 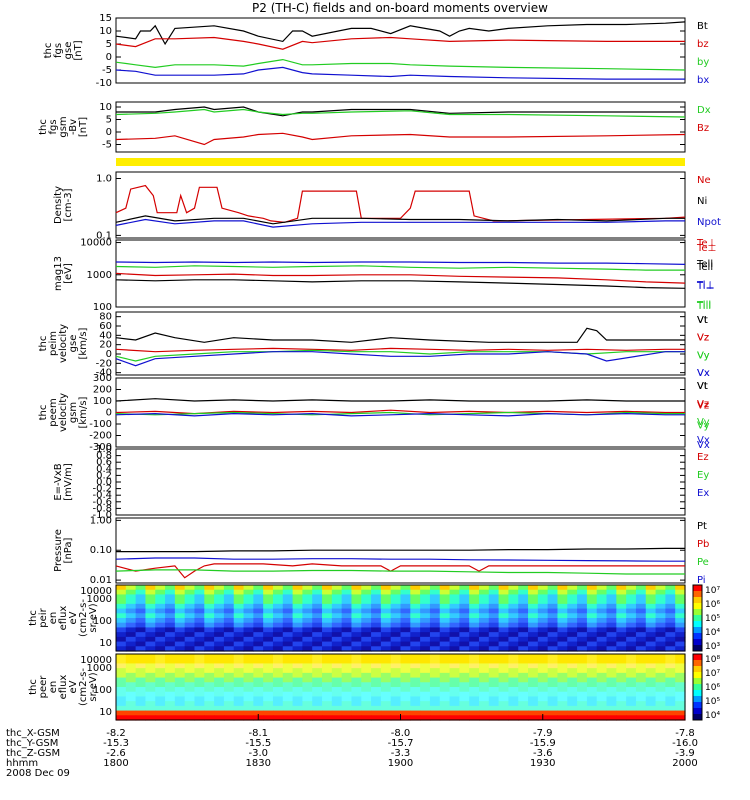 I want to click on y-axis-label: E=-VxB, so click(x=58, y=481).